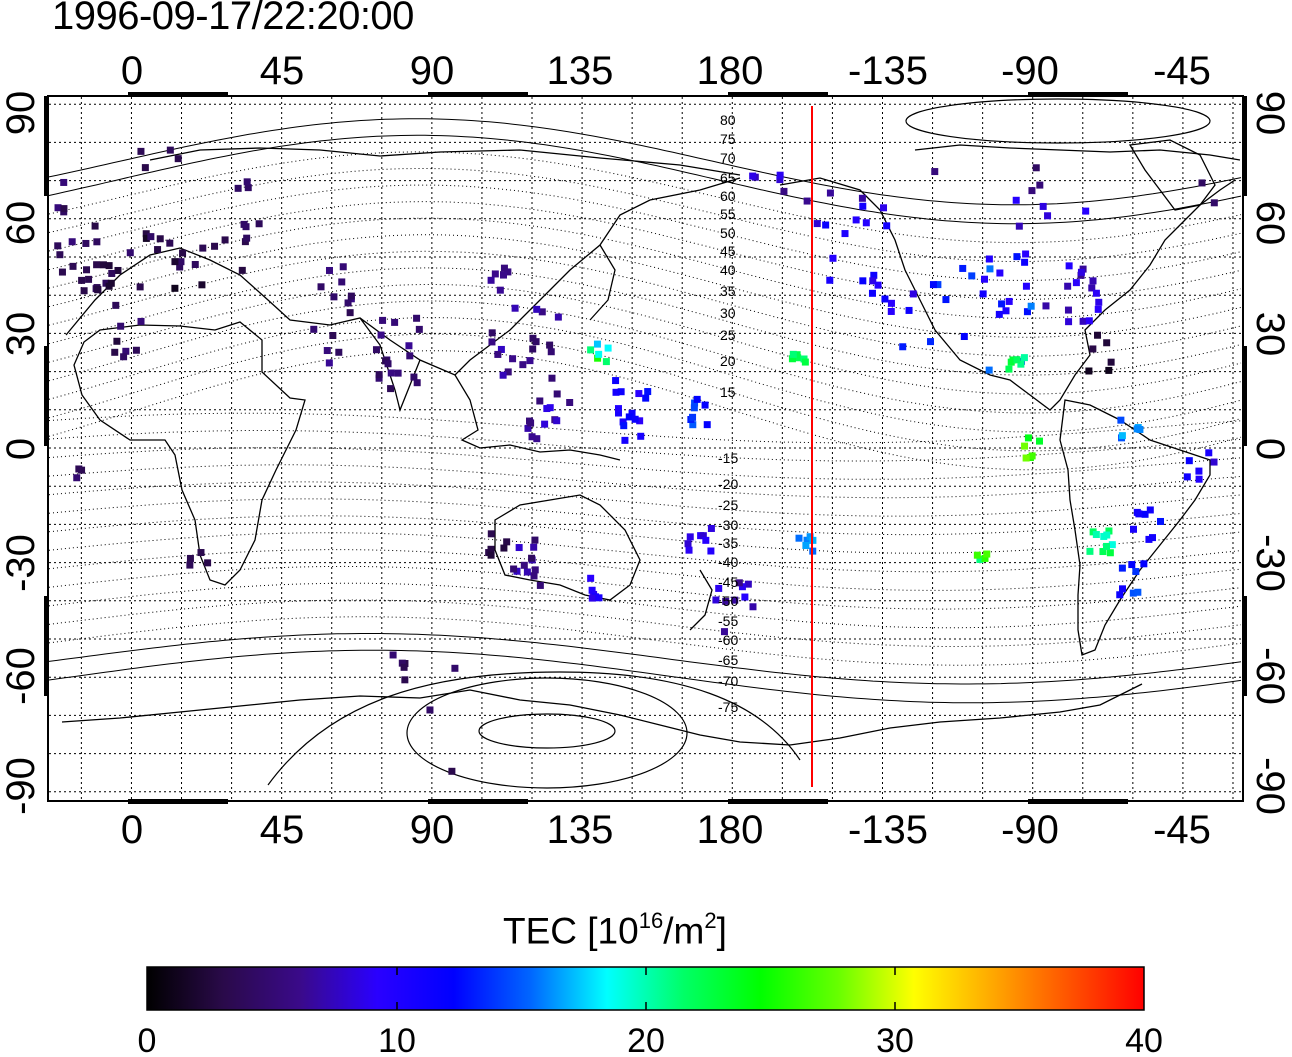  I want to click on contour-label: -70, so click(728, 681).